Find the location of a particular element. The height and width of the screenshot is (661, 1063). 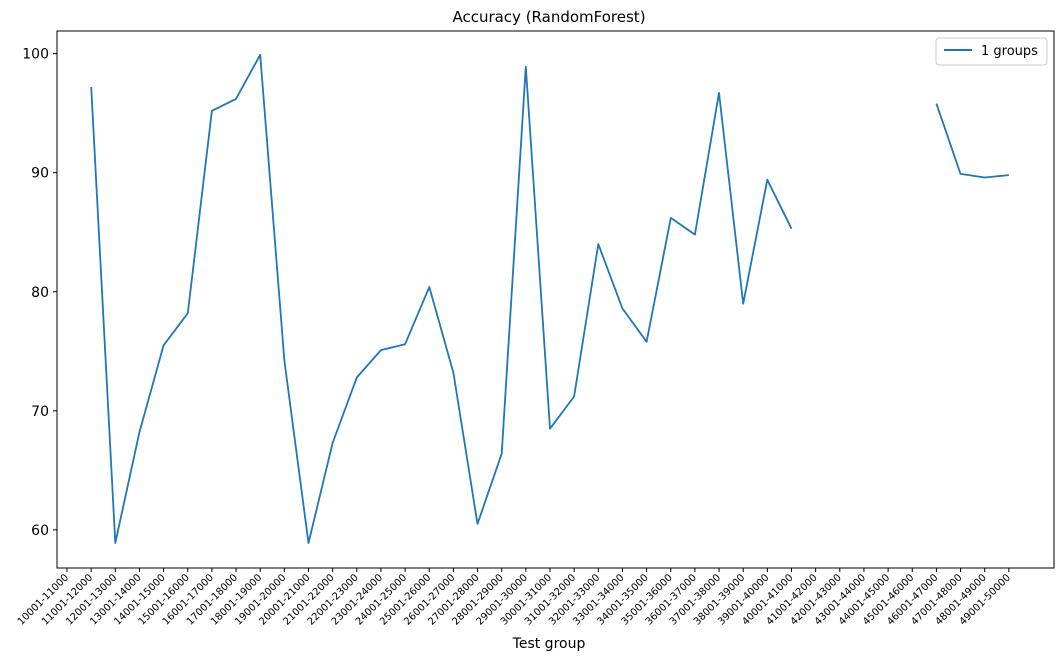

y-axis: 60 70 80 90 100 is located at coordinates (39, 293).